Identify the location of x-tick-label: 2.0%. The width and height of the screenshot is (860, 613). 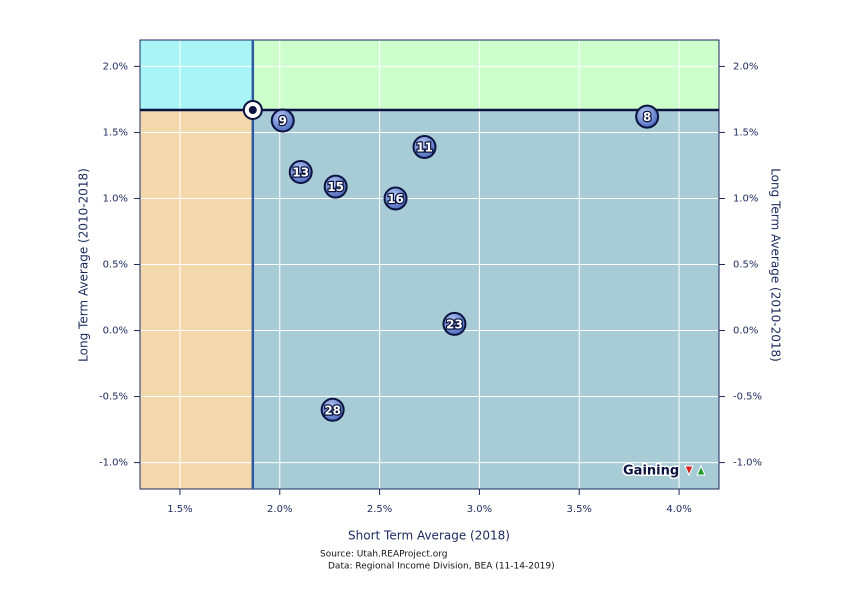
(279, 509).